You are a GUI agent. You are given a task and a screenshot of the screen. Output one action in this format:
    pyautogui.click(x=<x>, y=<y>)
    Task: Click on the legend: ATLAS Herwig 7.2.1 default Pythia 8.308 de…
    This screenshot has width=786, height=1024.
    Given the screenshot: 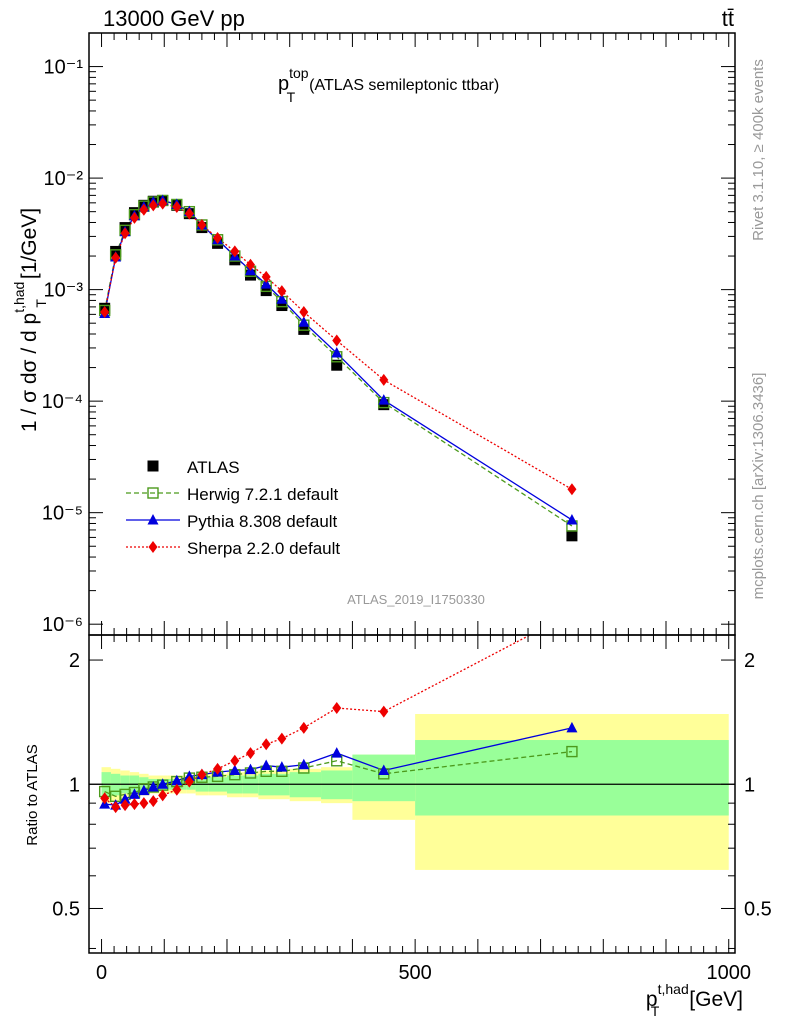 What is the action you would take?
    pyautogui.click(x=233, y=508)
    